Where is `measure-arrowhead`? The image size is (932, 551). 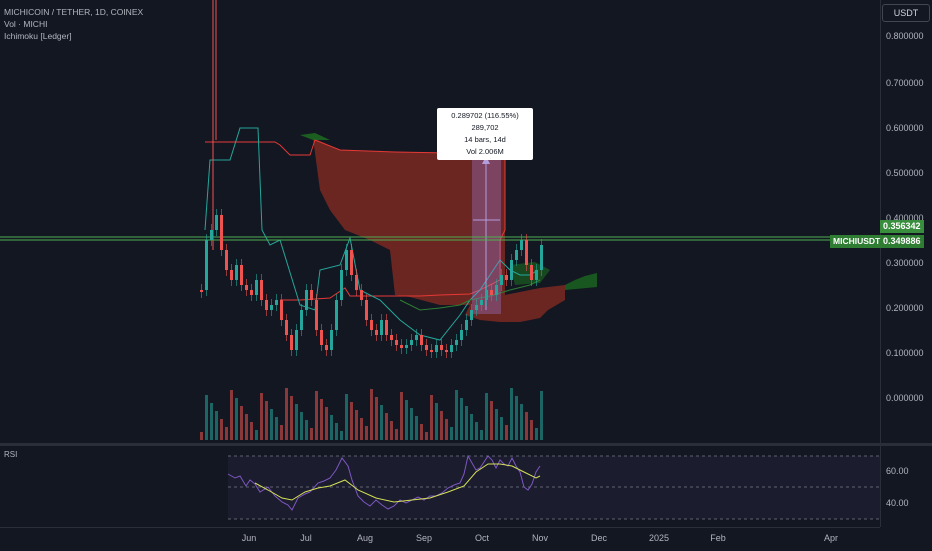 measure-arrowhead is located at coordinates (486, 160).